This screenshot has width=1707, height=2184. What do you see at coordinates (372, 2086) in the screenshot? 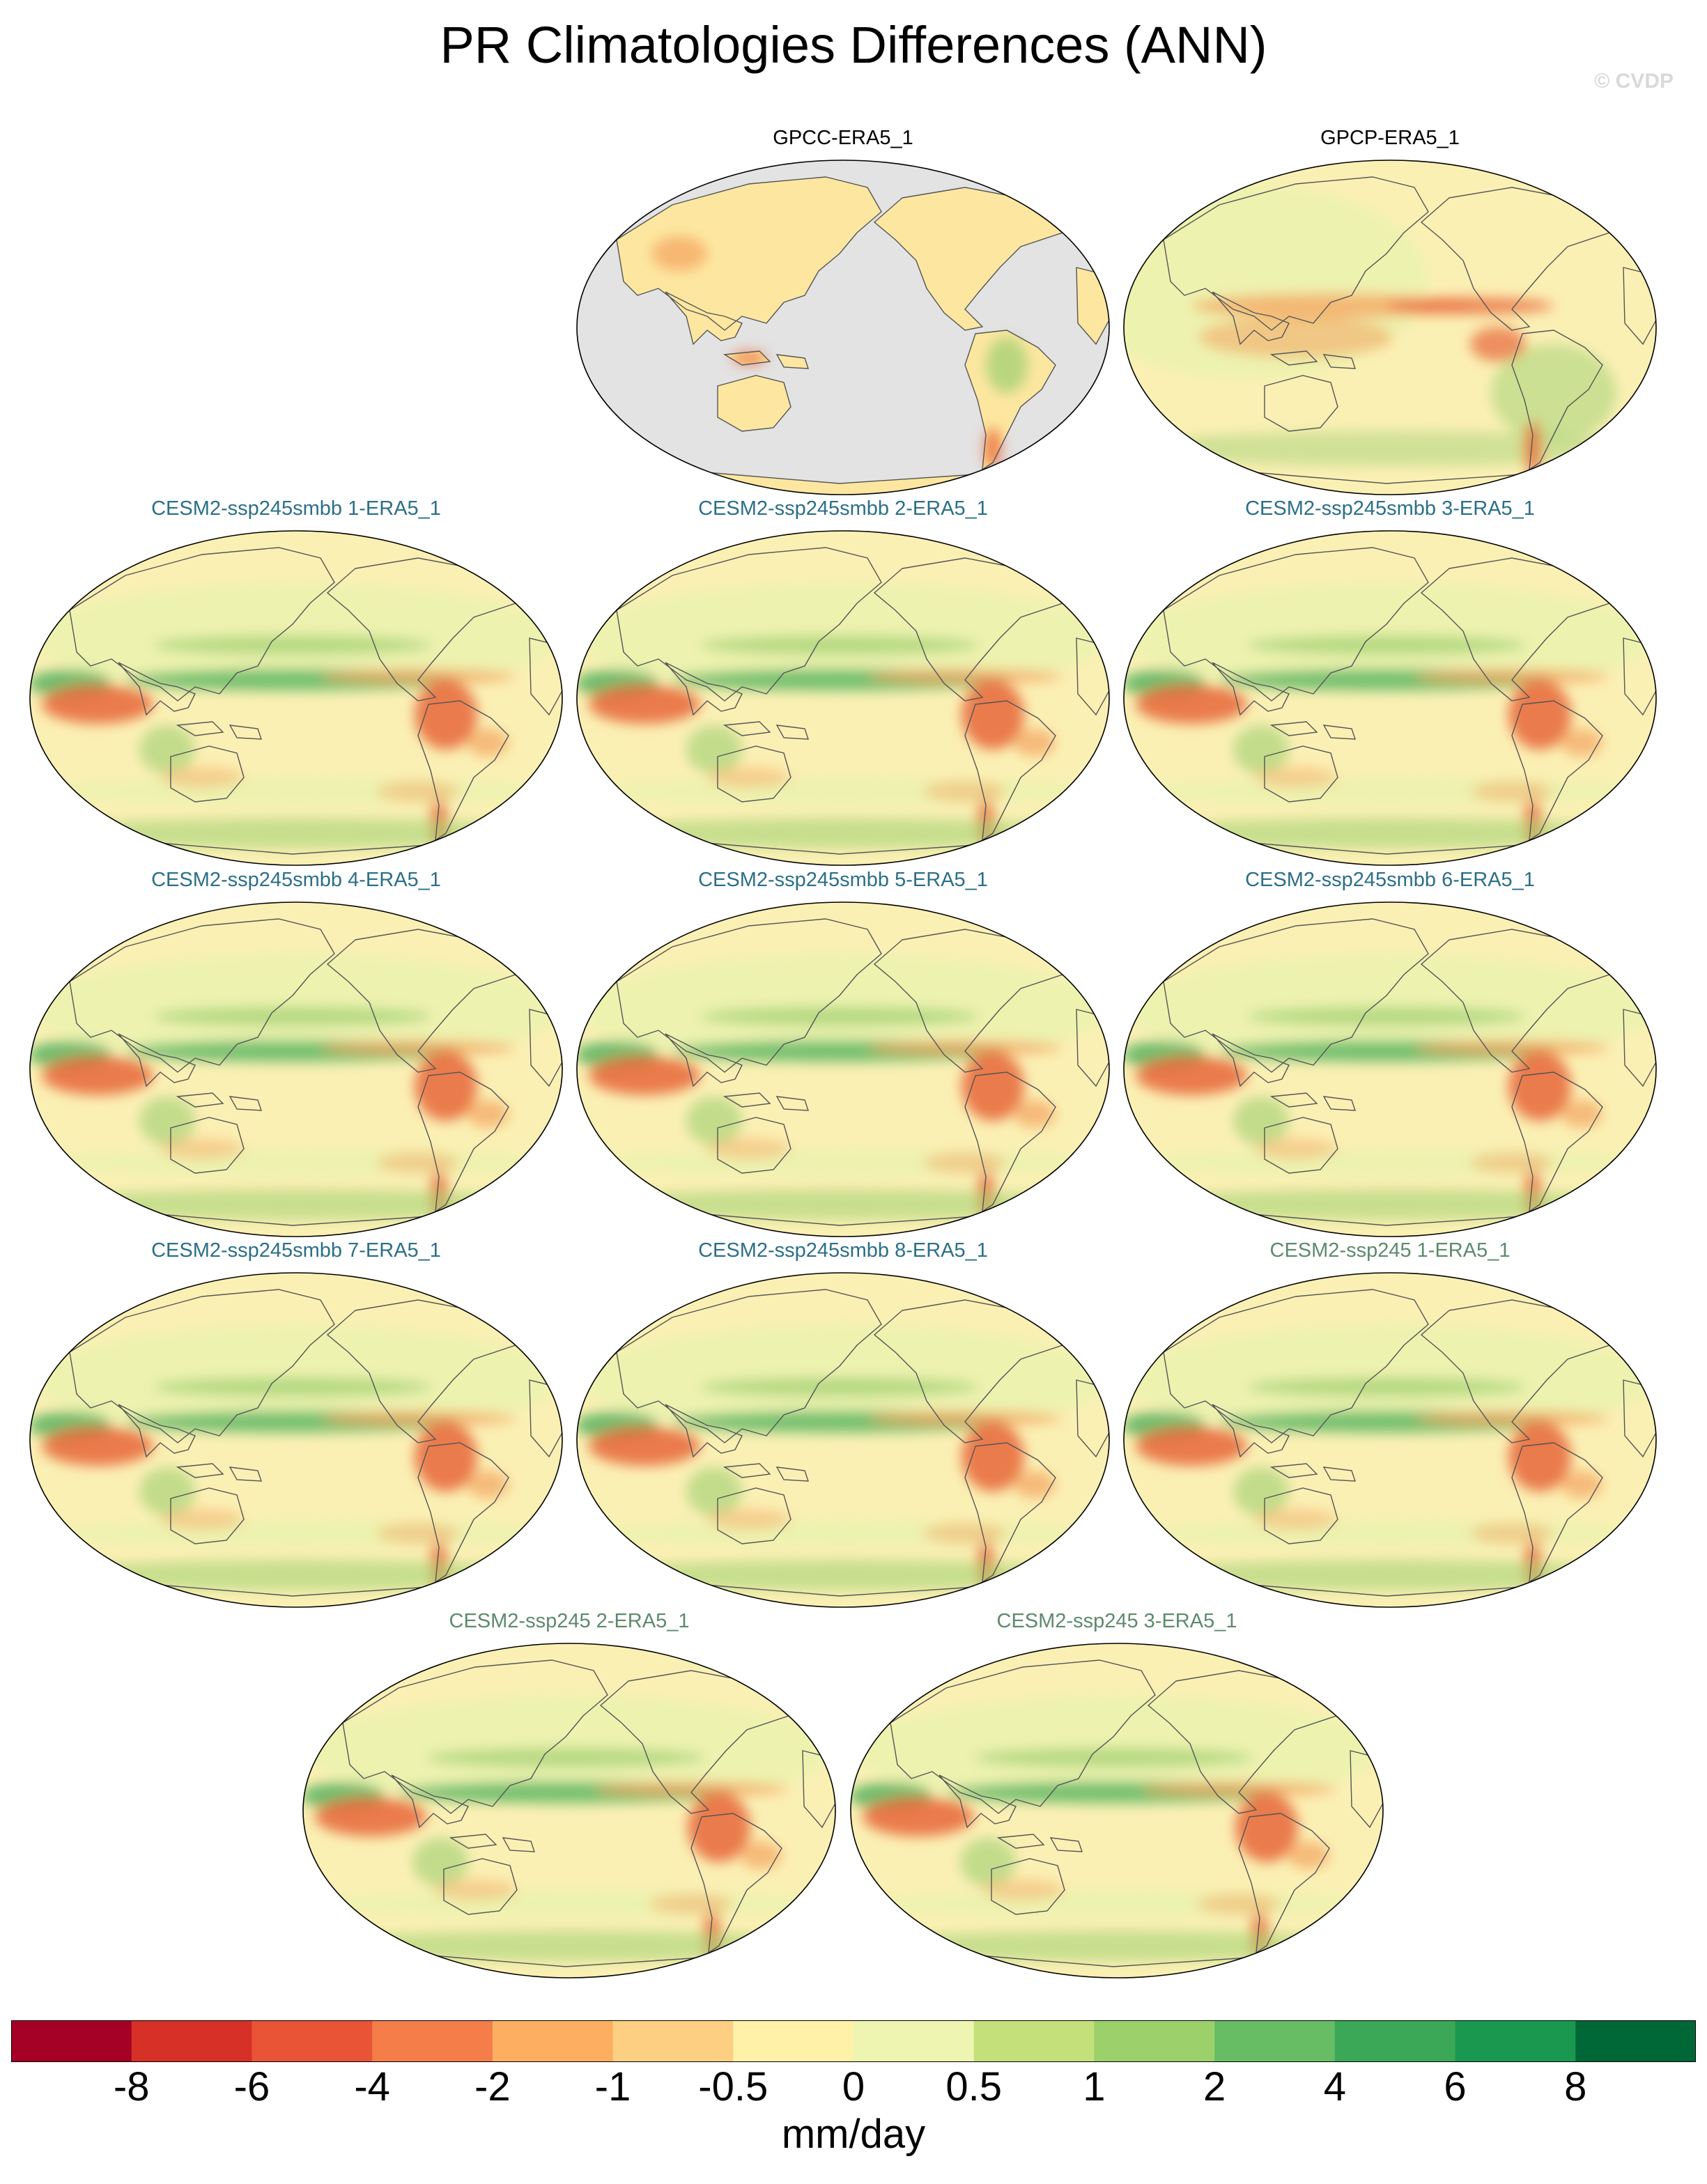
I see `colorbar-tick-label: -4` at bounding box center [372, 2086].